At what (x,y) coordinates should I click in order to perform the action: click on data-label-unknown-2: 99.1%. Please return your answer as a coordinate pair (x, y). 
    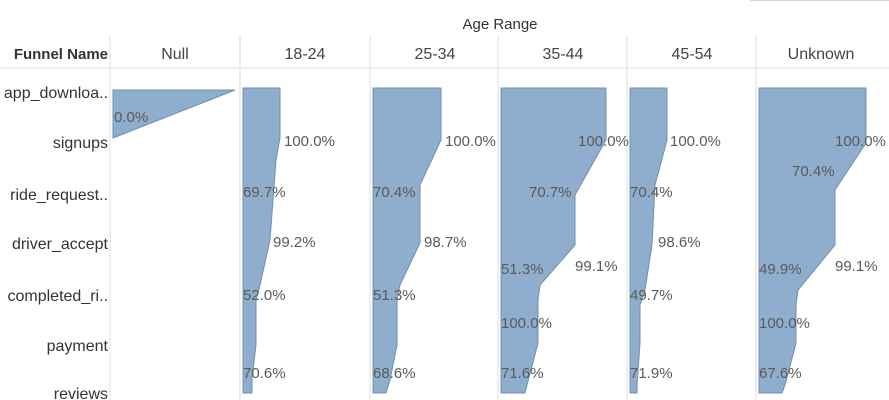
    Looking at the image, I should click on (856, 266).